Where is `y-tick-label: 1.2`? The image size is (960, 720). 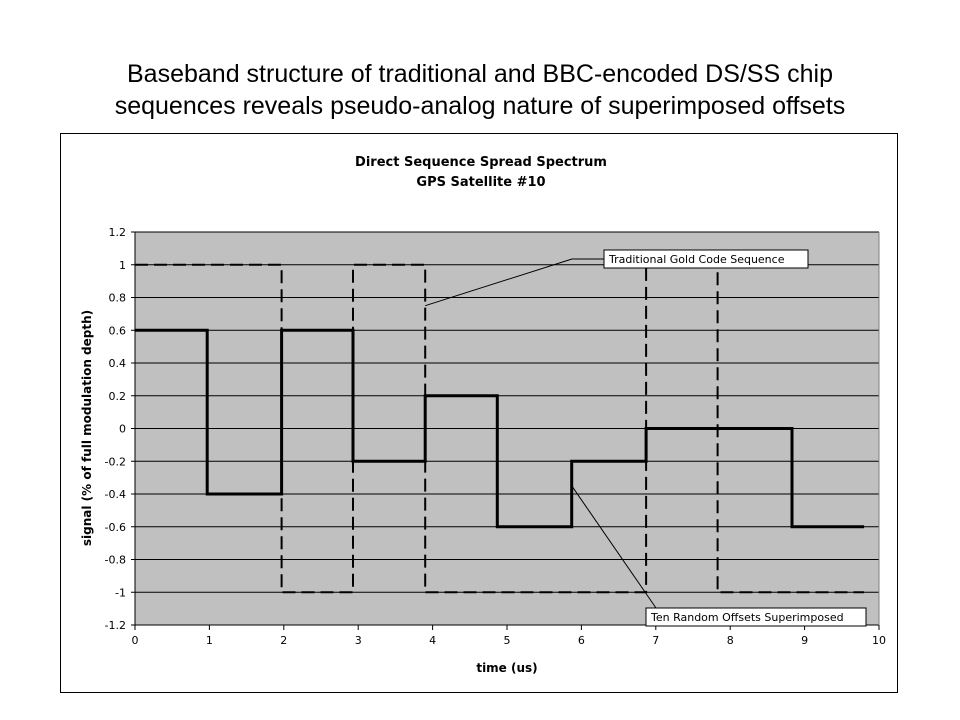 y-tick-label: 1.2 is located at coordinates (118, 232).